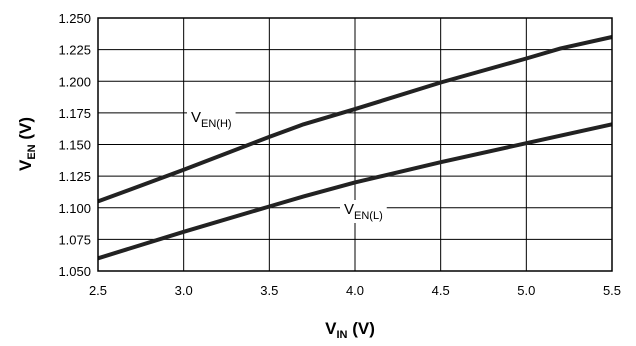 The height and width of the screenshot is (346, 636). I want to click on series-label-backgrounds, so click(287, 165).